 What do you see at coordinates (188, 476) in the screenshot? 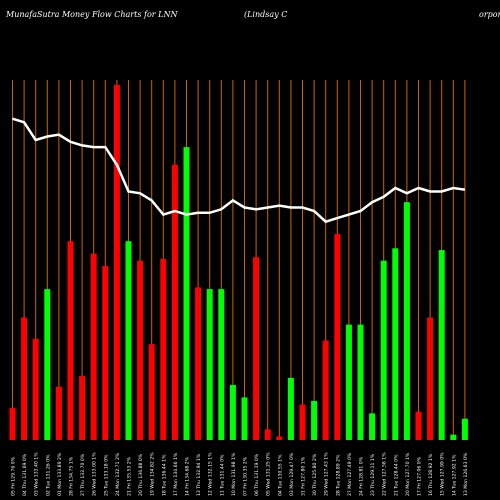
I see `x-tick-label: 14 Fri 134.68 2%` at bounding box center [188, 476].